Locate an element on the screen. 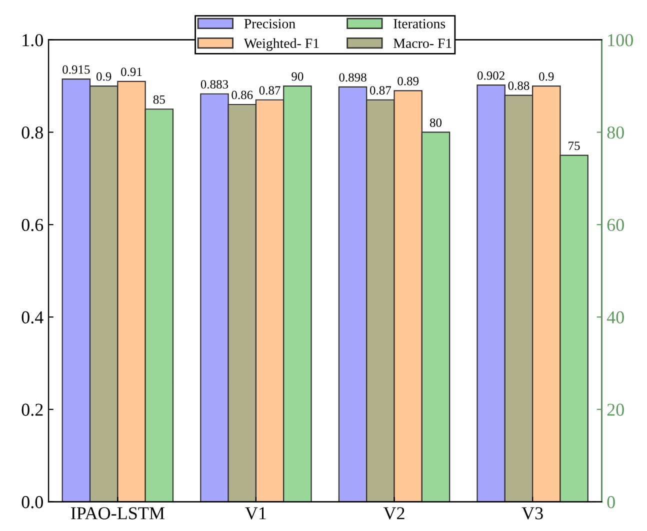  data-label: 0.902 is located at coordinates (490, 75).